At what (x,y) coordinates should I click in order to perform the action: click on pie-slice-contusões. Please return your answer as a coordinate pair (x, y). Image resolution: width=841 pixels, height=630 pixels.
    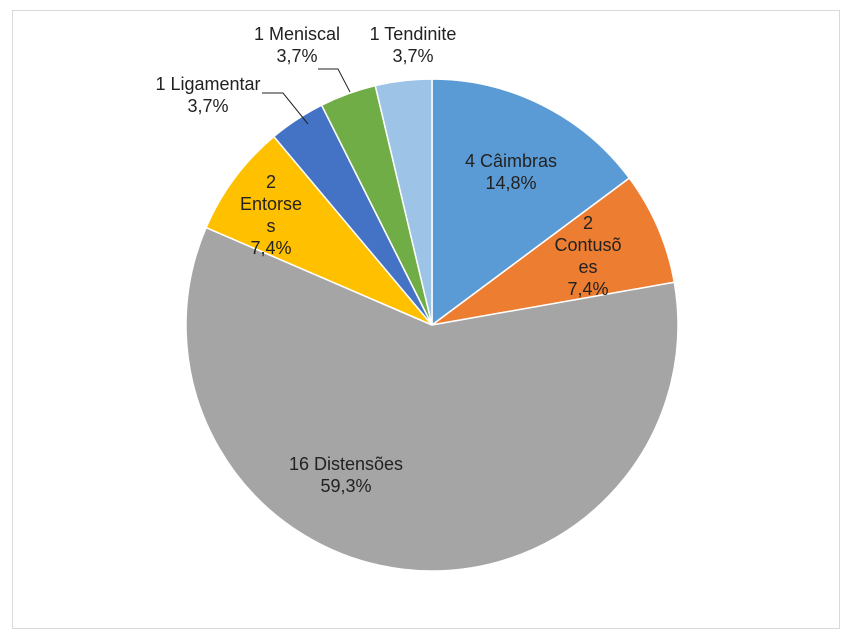
    Looking at the image, I should click on (553, 251).